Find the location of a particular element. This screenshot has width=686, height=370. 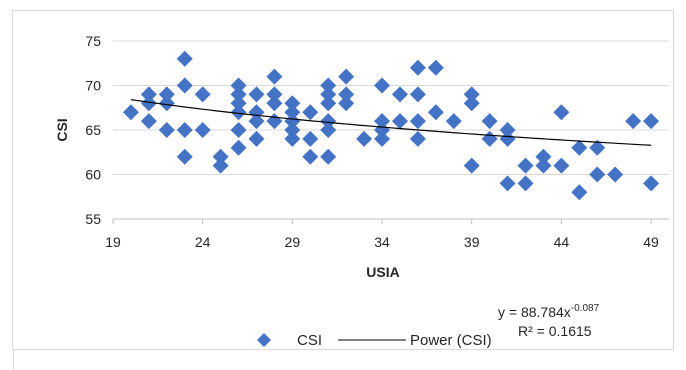

trendline-path is located at coordinates (391, 122).